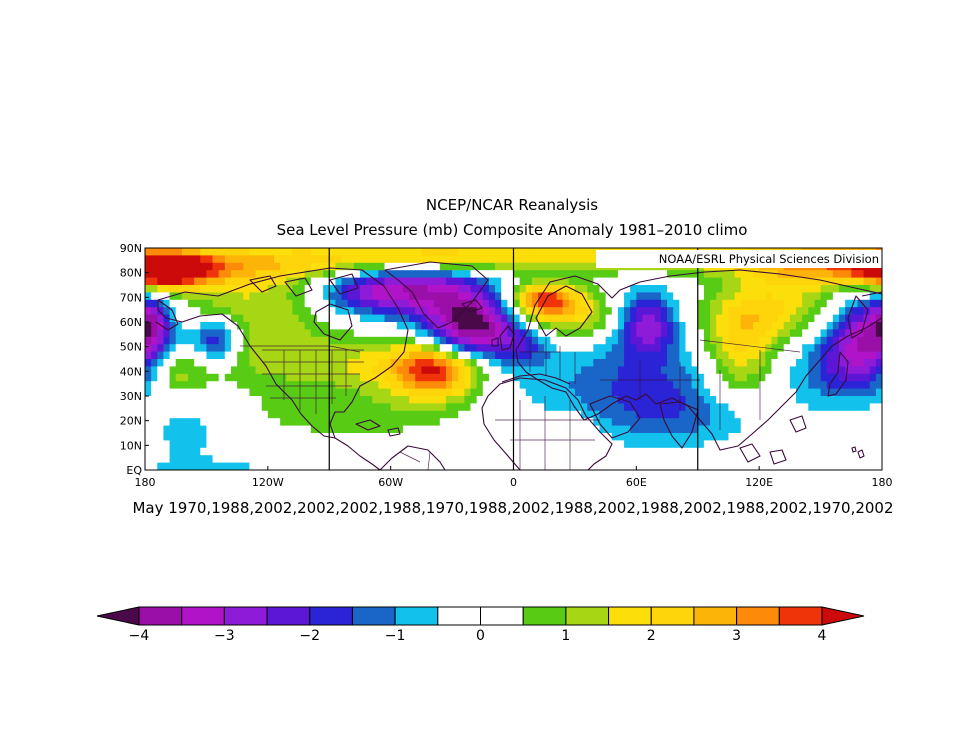  What do you see at coordinates (858, 317) in the screenshot?
I see `kamchatka` at bounding box center [858, 317].